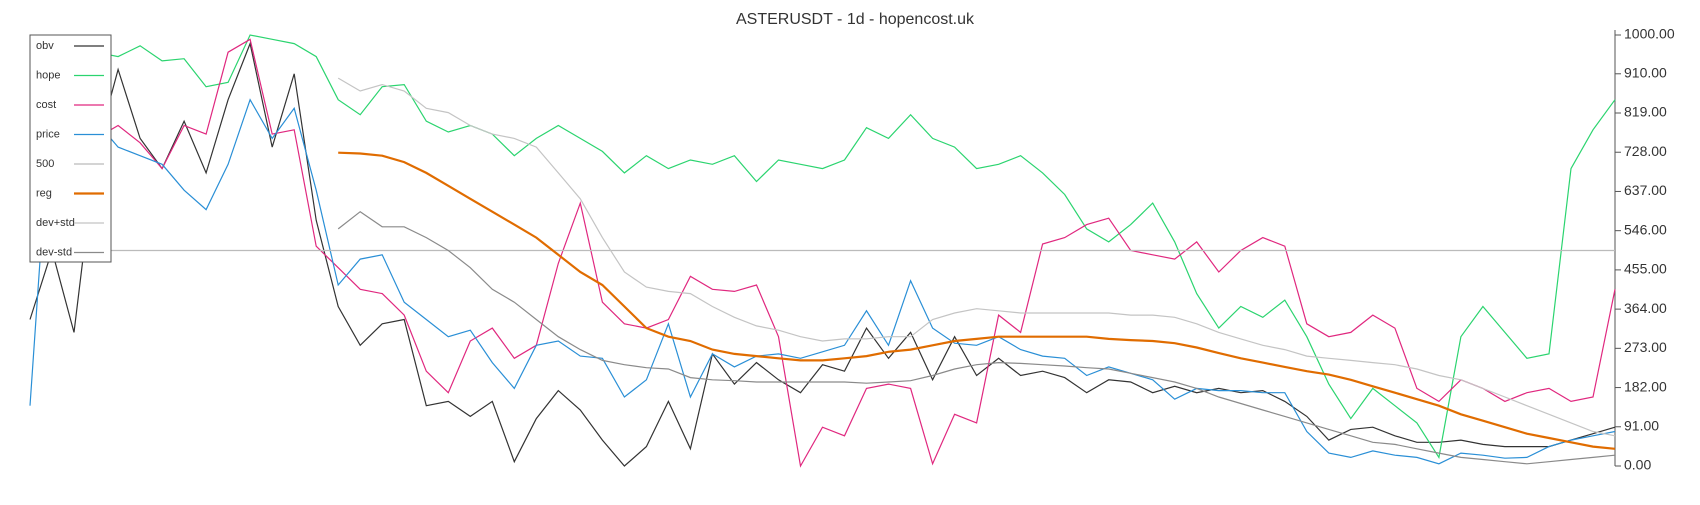 The height and width of the screenshot is (505, 1700). What do you see at coordinates (855, 19) in the screenshot?
I see `chart-title: ASTERUSDT - 1d - hopencost.uk` at bounding box center [855, 19].